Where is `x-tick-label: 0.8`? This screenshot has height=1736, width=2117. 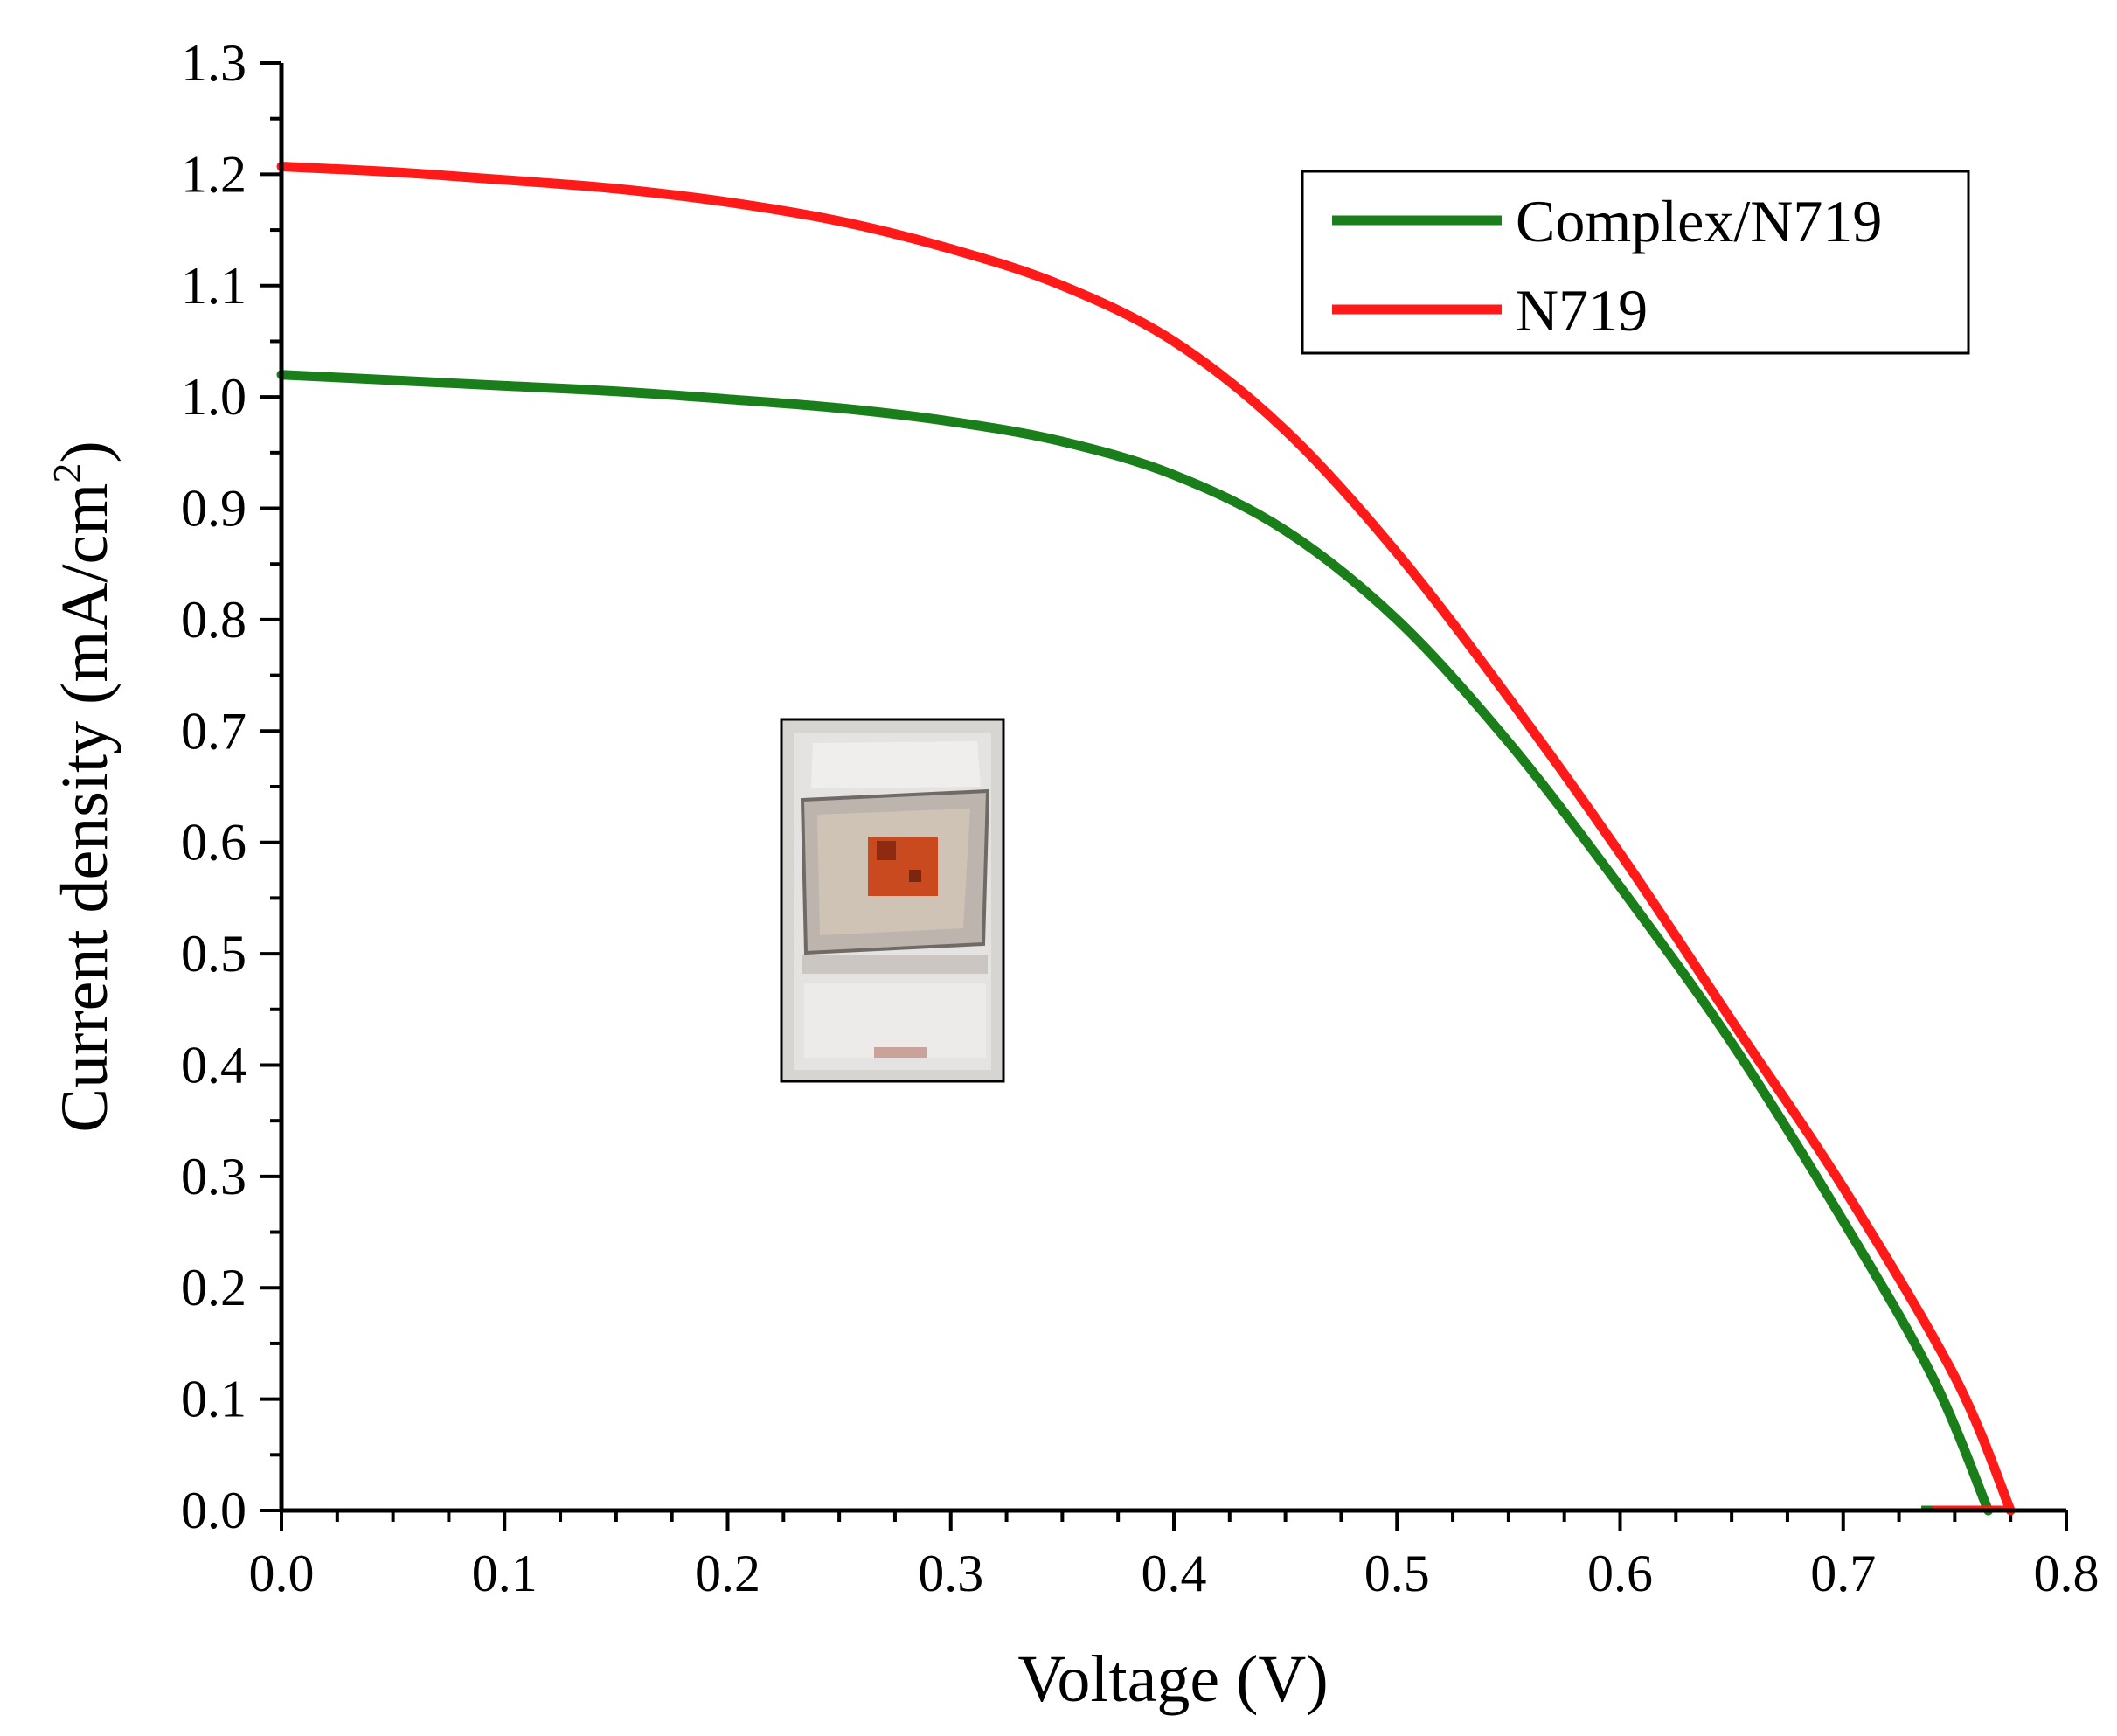
x-tick-label: 0.8 is located at coordinates (2067, 1573).